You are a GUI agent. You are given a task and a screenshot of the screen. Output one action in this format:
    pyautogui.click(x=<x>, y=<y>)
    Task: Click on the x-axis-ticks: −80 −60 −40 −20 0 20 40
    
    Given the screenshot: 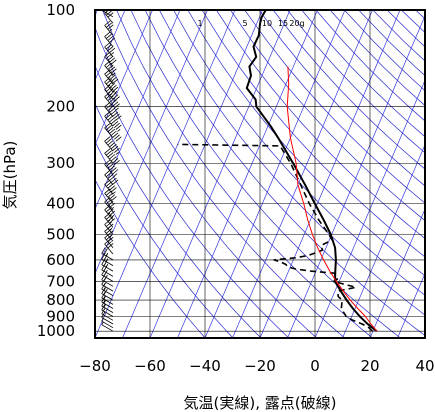 What is the action you would take?
    pyautogui.click(x=256, y=366)
    